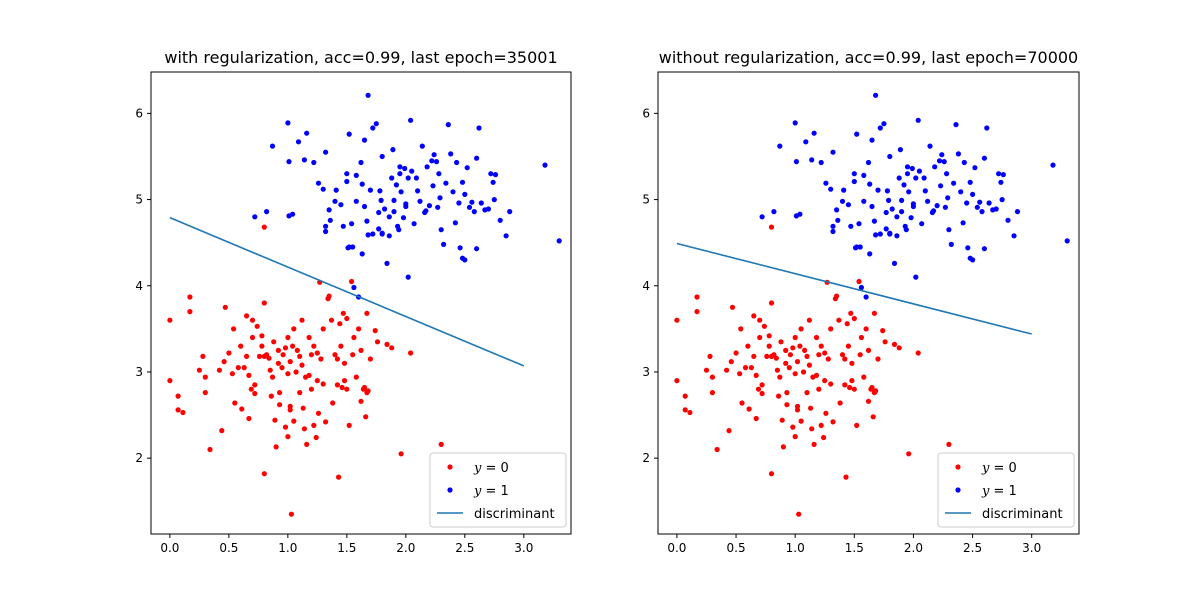 The image size is (1200, 600). Describe the element at coordinates (813, 370) in the screenshot. I see `series-y0` at that location.